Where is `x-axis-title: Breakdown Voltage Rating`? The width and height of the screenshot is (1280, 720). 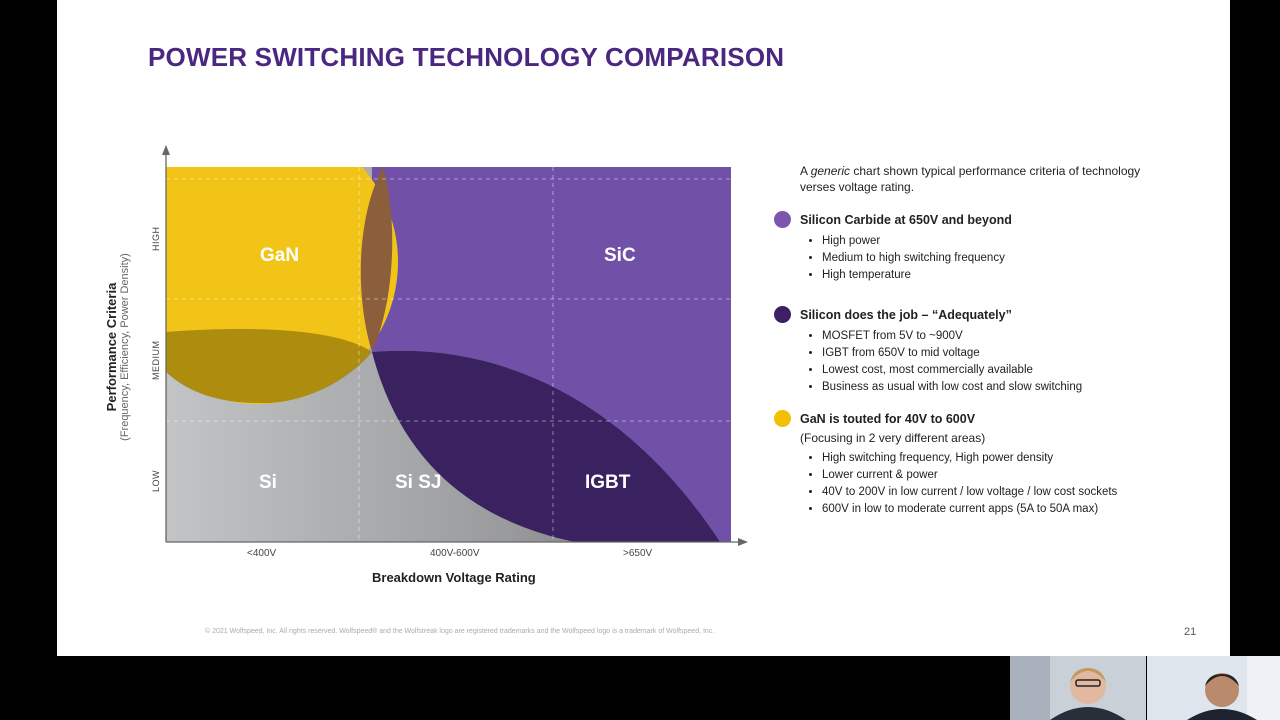 x-axis-title: Breakdown Voltage Rating is located at coordinates (454, 577).